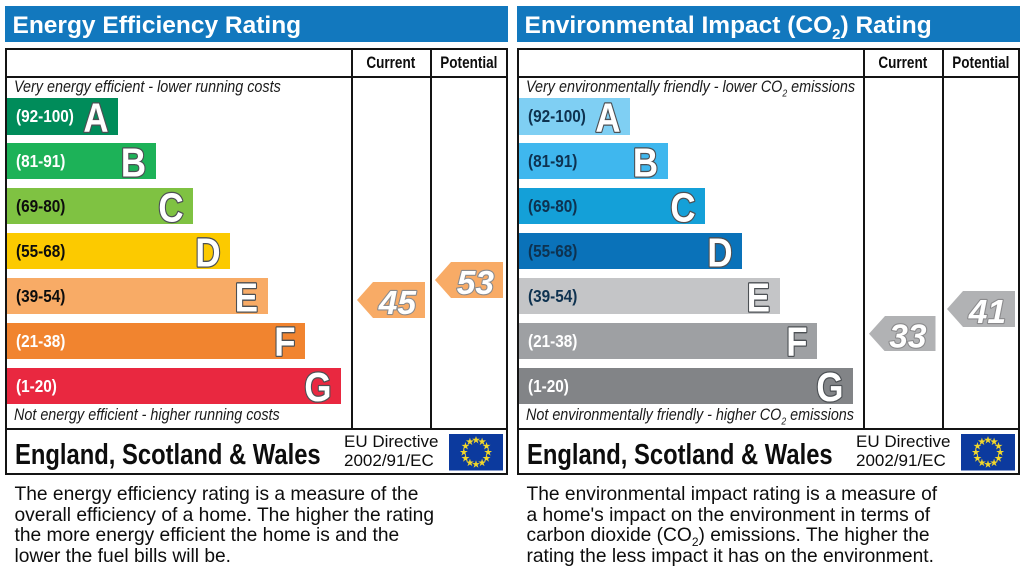  What do you see at coordinates (398, 301) in the screenshot?
I see `svg-text: 45` at bounding box center [398, 301].